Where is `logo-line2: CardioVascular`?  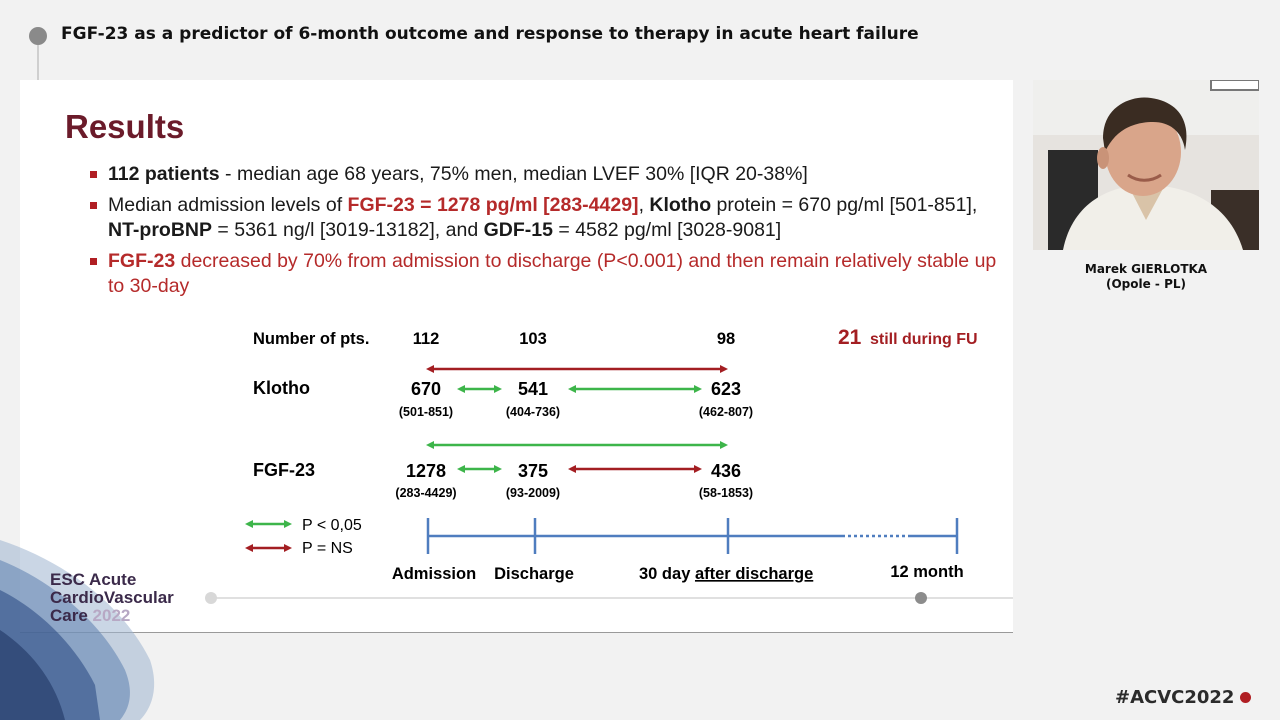 logo-line2: CardioVascular is located at coordinates (112, 597).